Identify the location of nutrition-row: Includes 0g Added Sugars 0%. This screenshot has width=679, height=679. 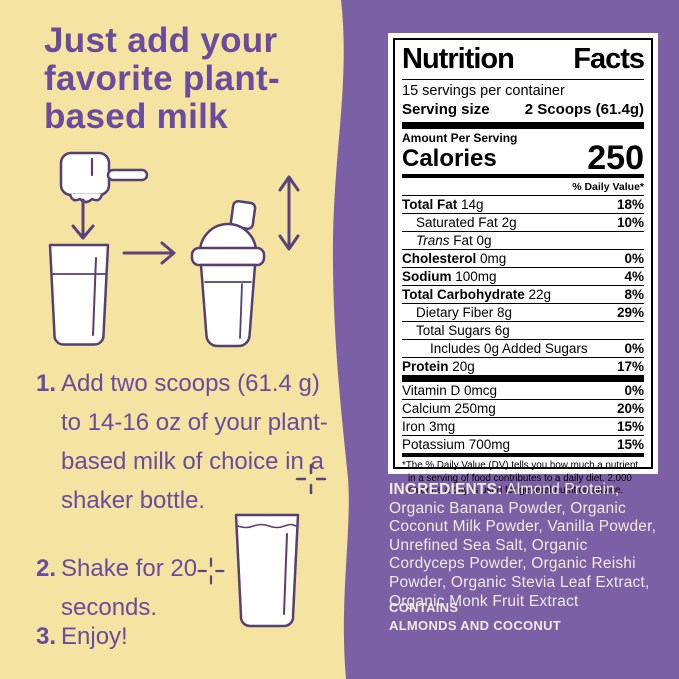
(523, 348).